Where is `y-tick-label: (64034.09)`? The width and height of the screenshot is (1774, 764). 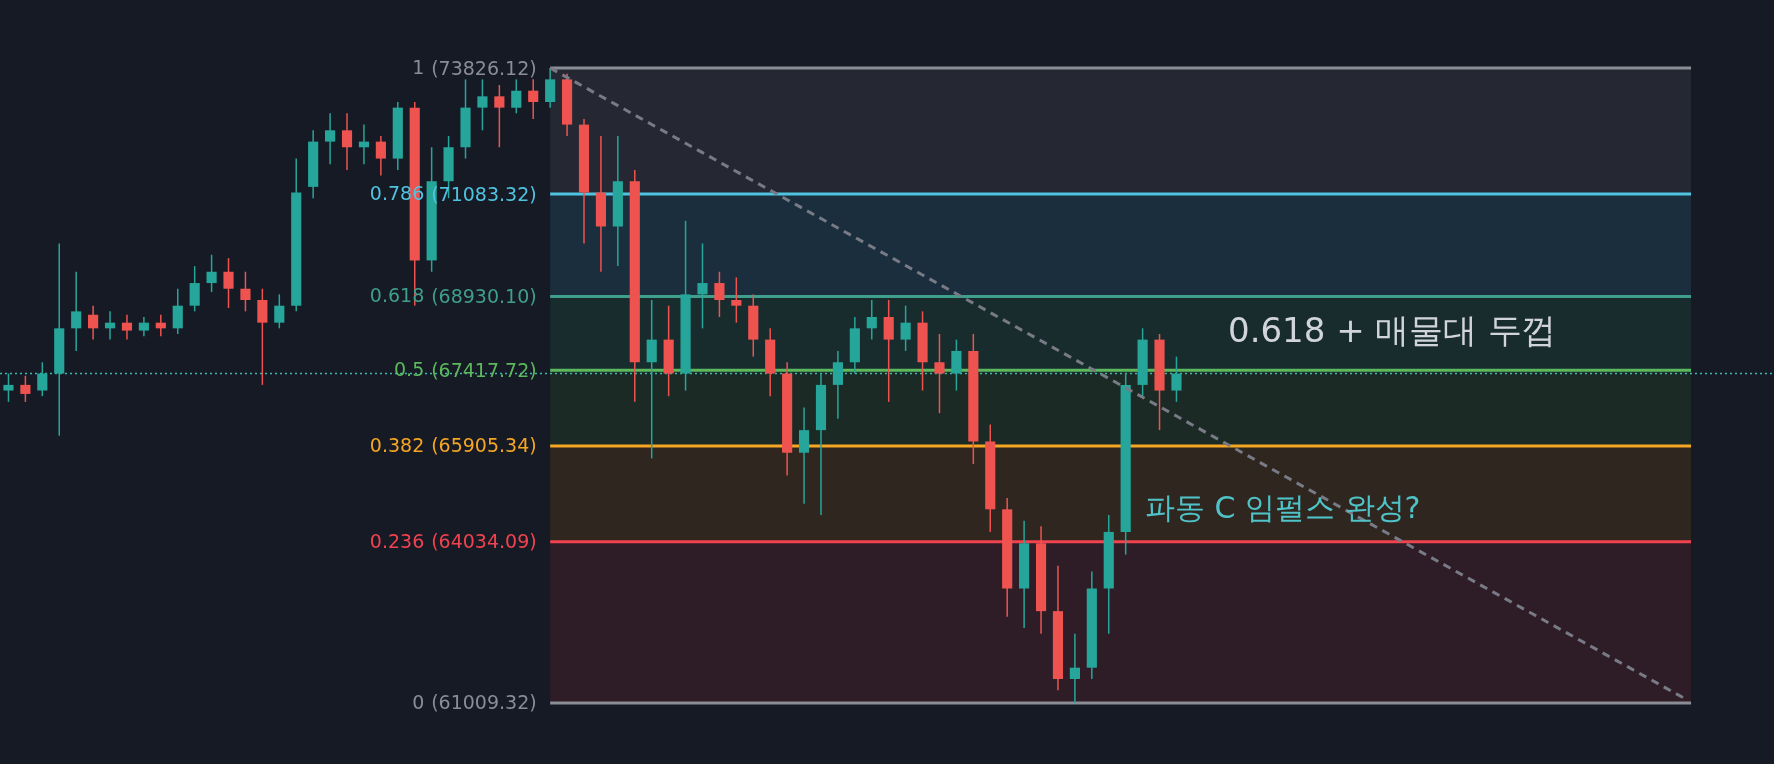
y-tick-label: (64034.09) is located at coordinates (484, 541).